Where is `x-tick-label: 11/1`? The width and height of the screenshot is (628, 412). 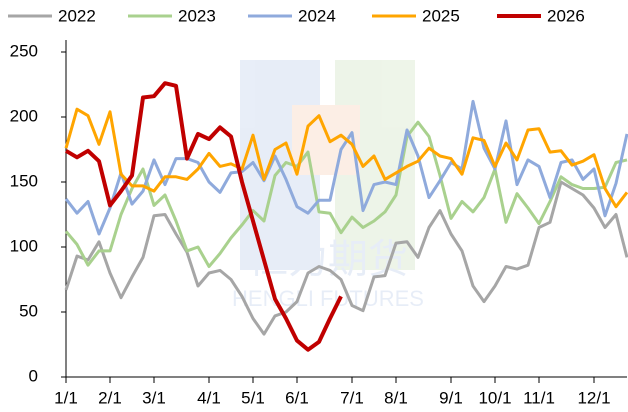
x-tick-label: 11/1 is located at coordinates (539, 397).